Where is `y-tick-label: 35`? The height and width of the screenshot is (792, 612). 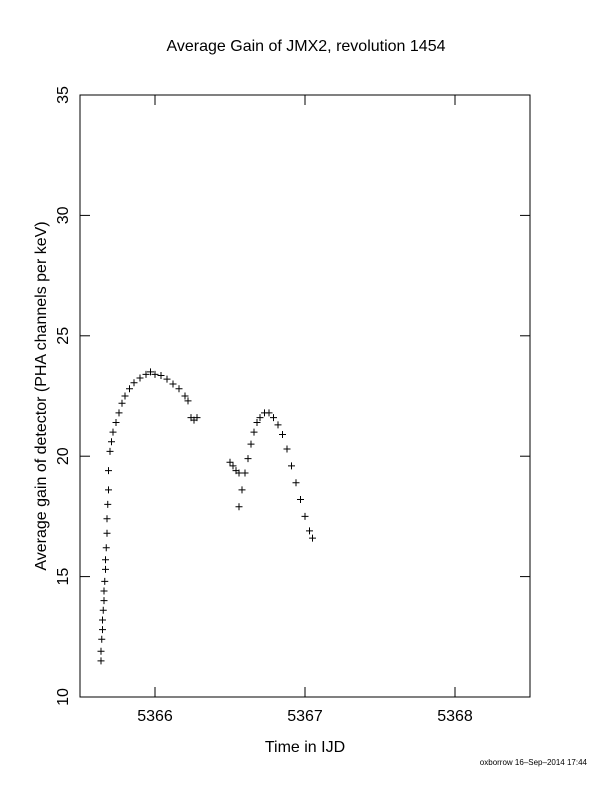 y-tick-label: 35 is located at coordinates (63, 95).